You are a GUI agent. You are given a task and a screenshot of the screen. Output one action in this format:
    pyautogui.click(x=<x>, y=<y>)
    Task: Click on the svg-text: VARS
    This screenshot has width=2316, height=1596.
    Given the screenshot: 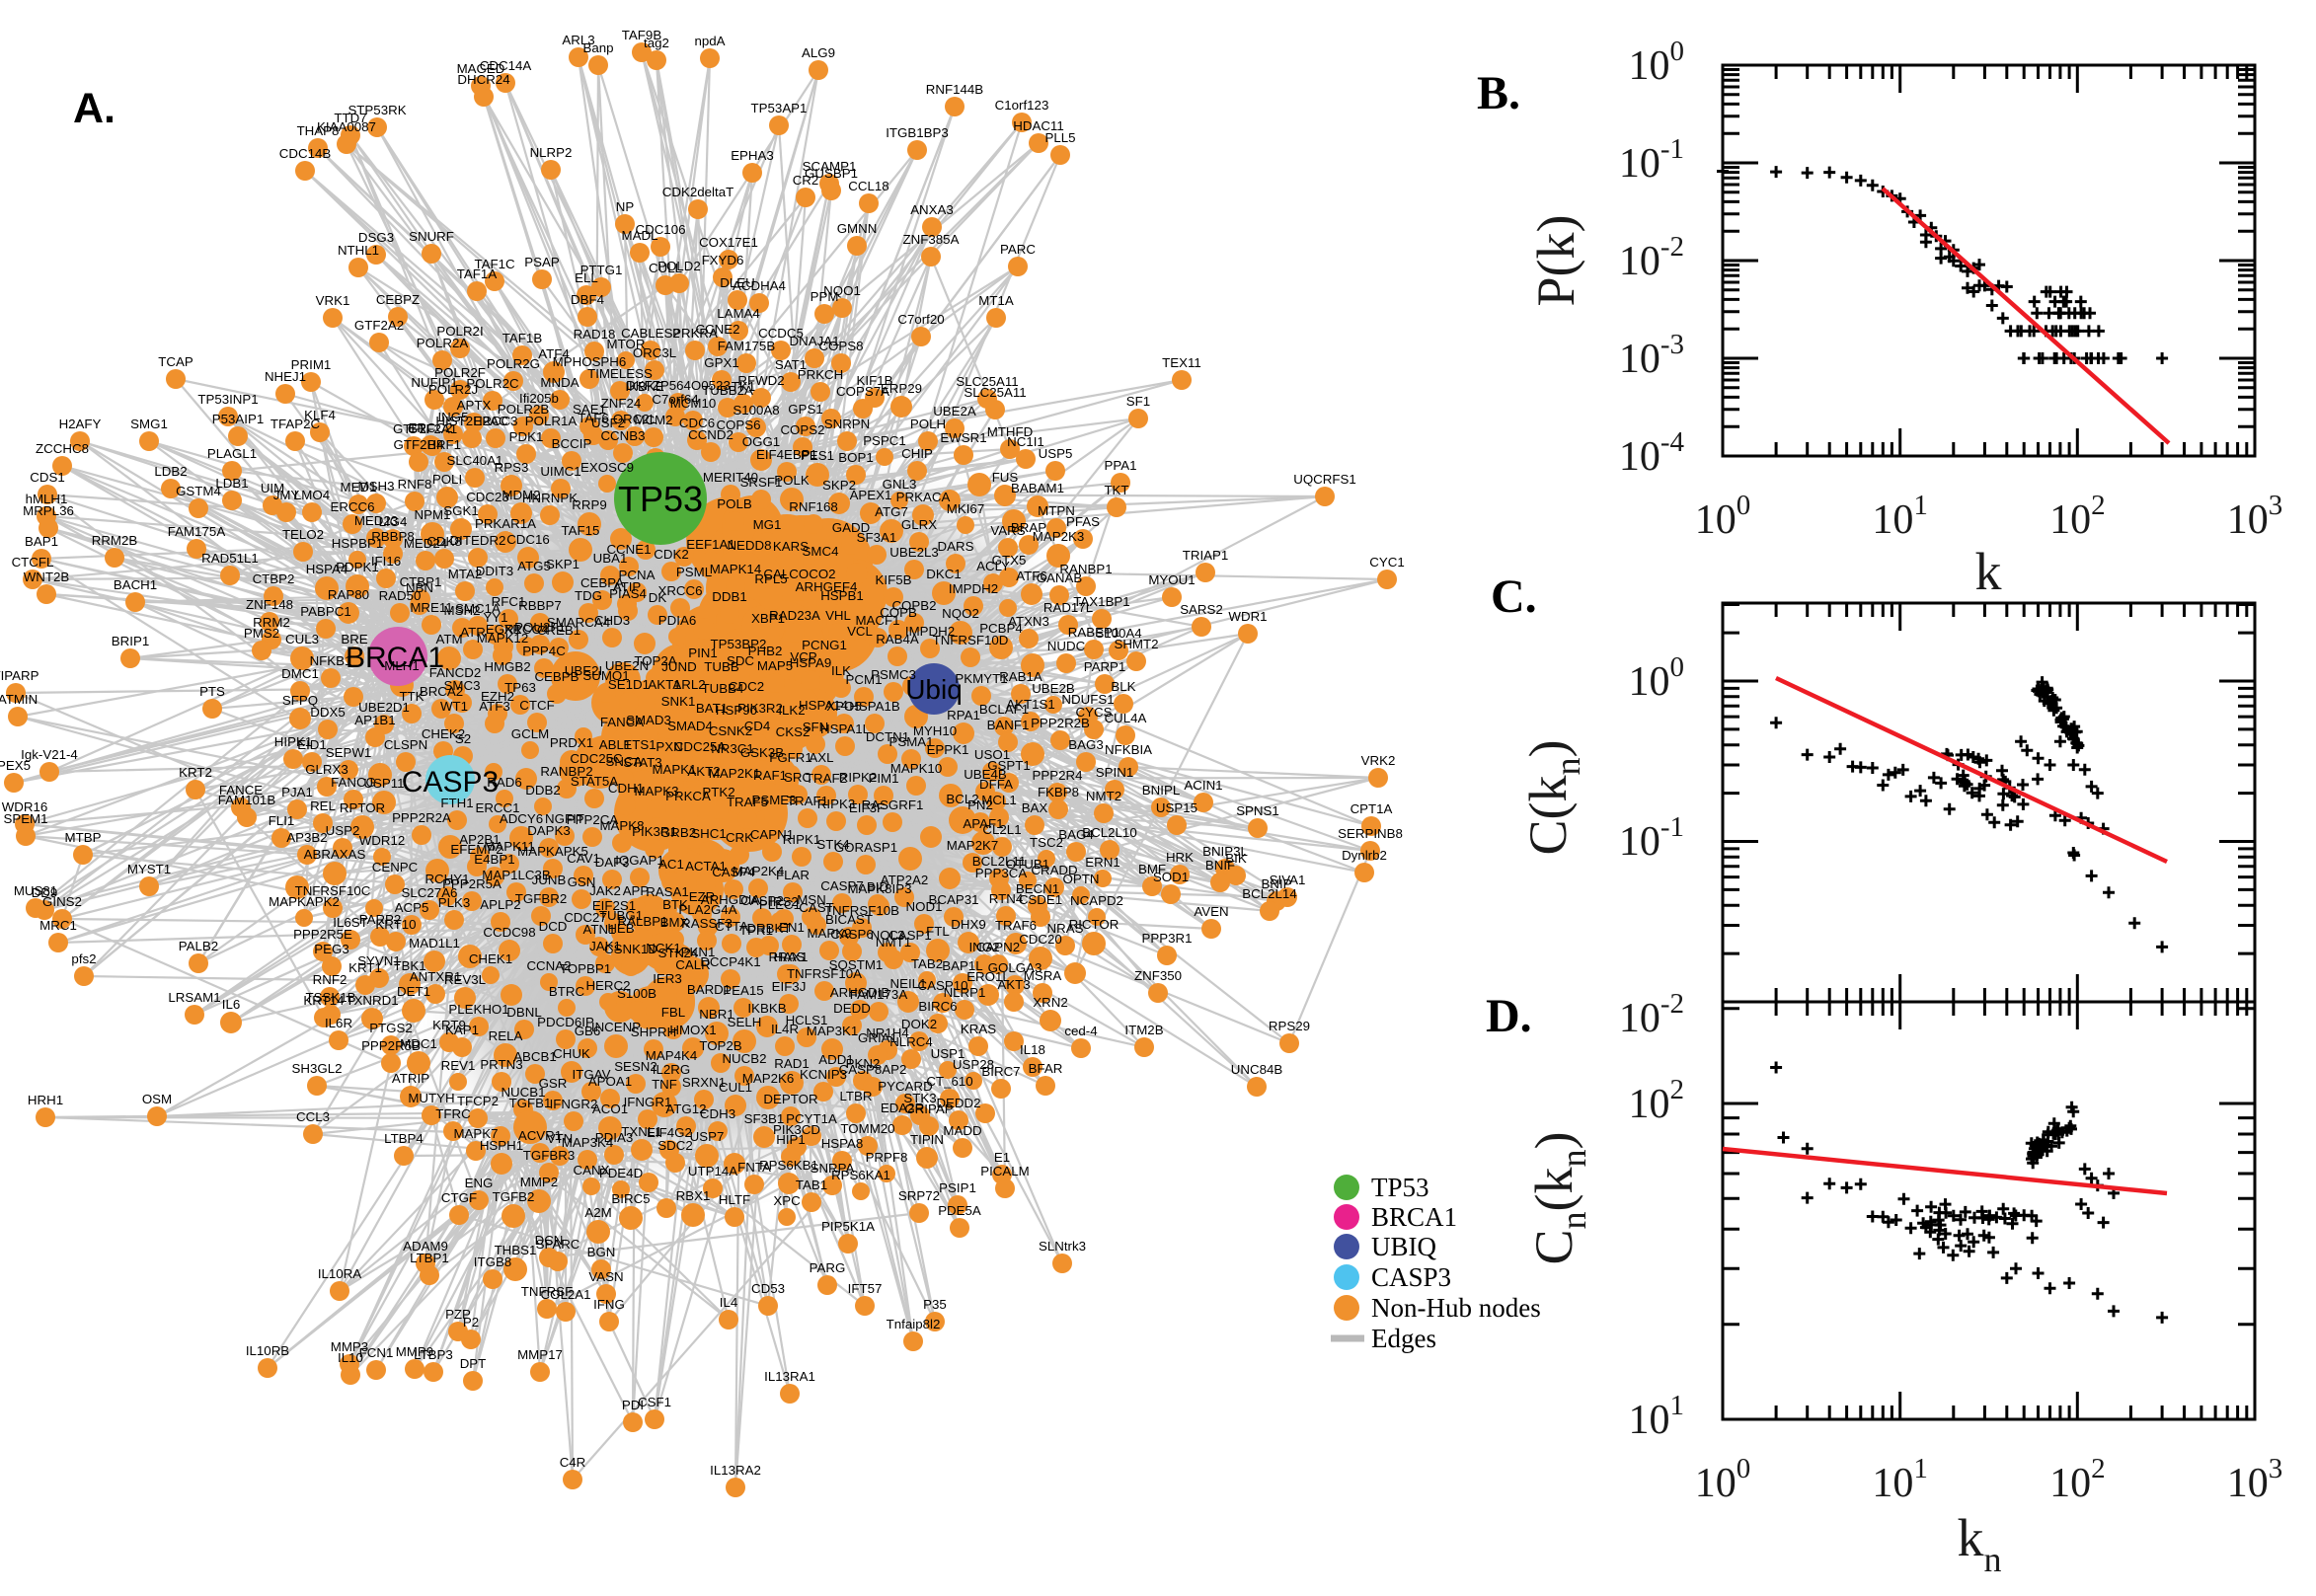 What is the action you would take?
    pyautogui.click(x=1007, y=530)
    